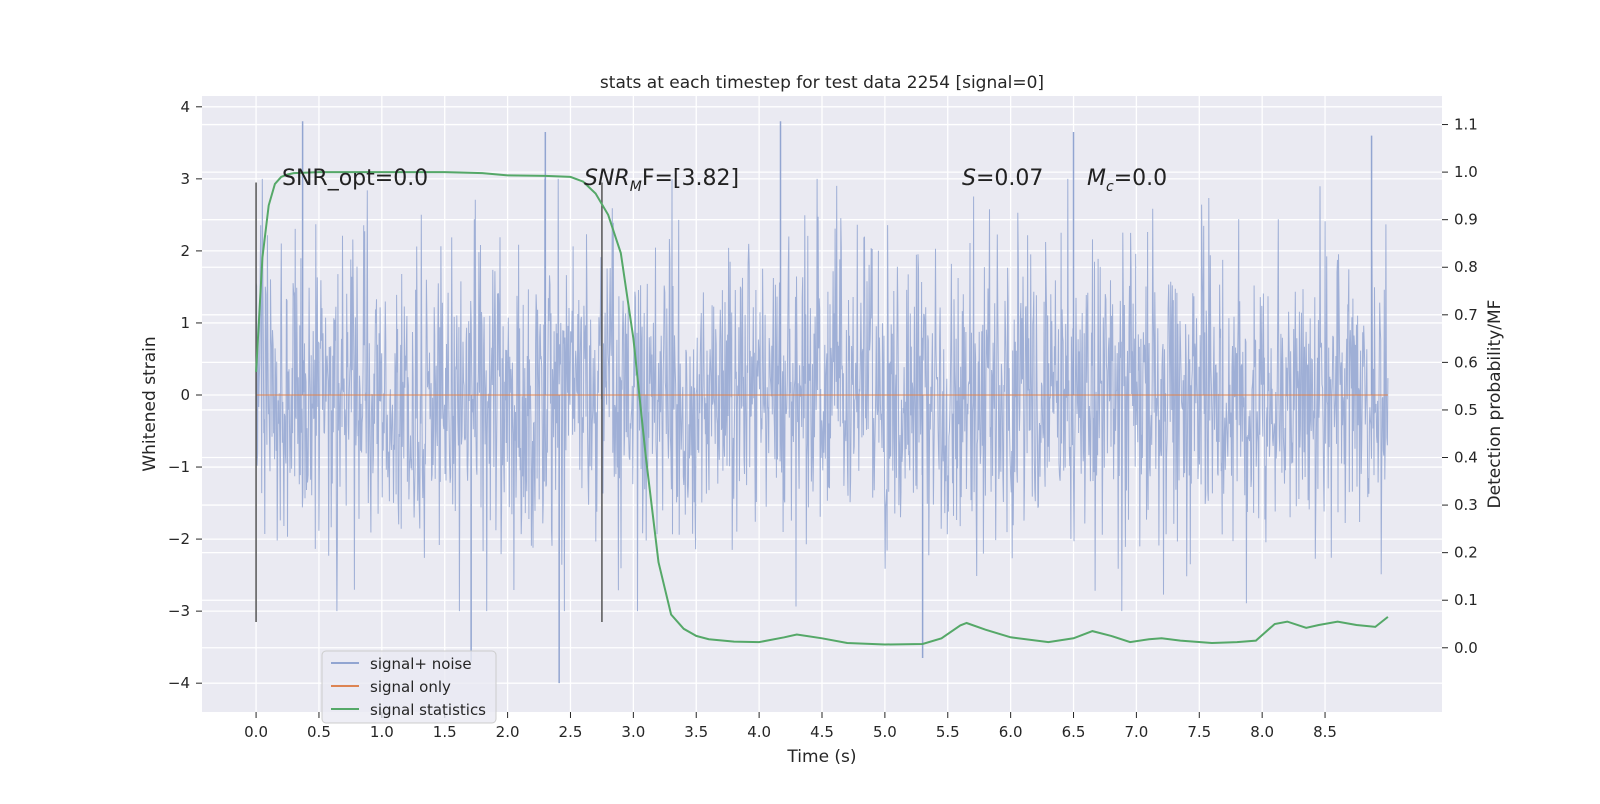 The image size is (1600, 804). Describe the element at coordinates (948, 732) in the screenshot. I see `x-tick-label: 5.5` at that location.